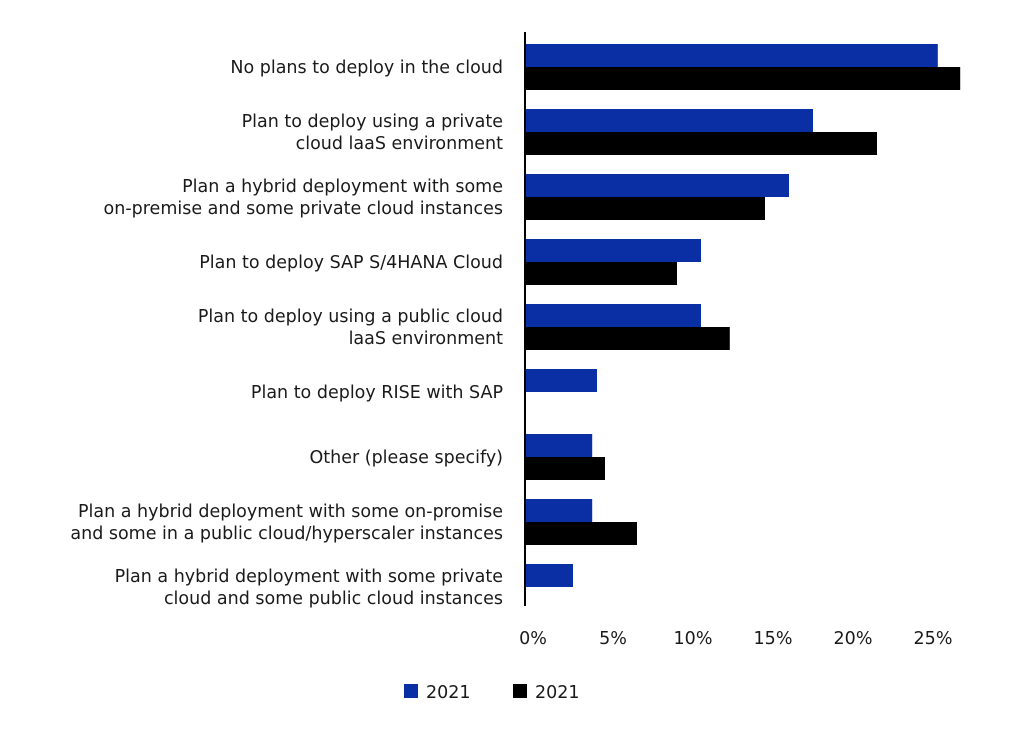 This screenshot has height=743, width=1024. What do you see at coordinates (366, 68) in the screenshot?
I see `category-label-0-line-0: No plans to deploy in the cloud` at bounding box center [366, 68].